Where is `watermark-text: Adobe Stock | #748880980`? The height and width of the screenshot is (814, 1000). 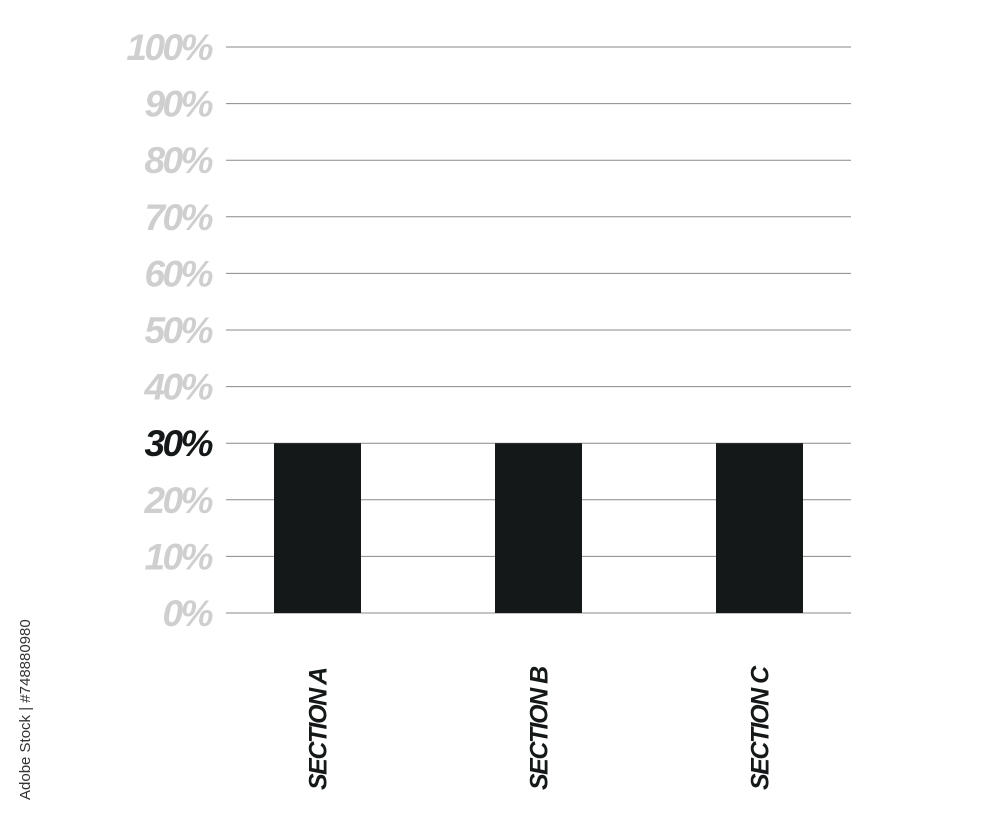
watermark-text: Adobe Stock | #748880980 is located at coordinates (25, 709).